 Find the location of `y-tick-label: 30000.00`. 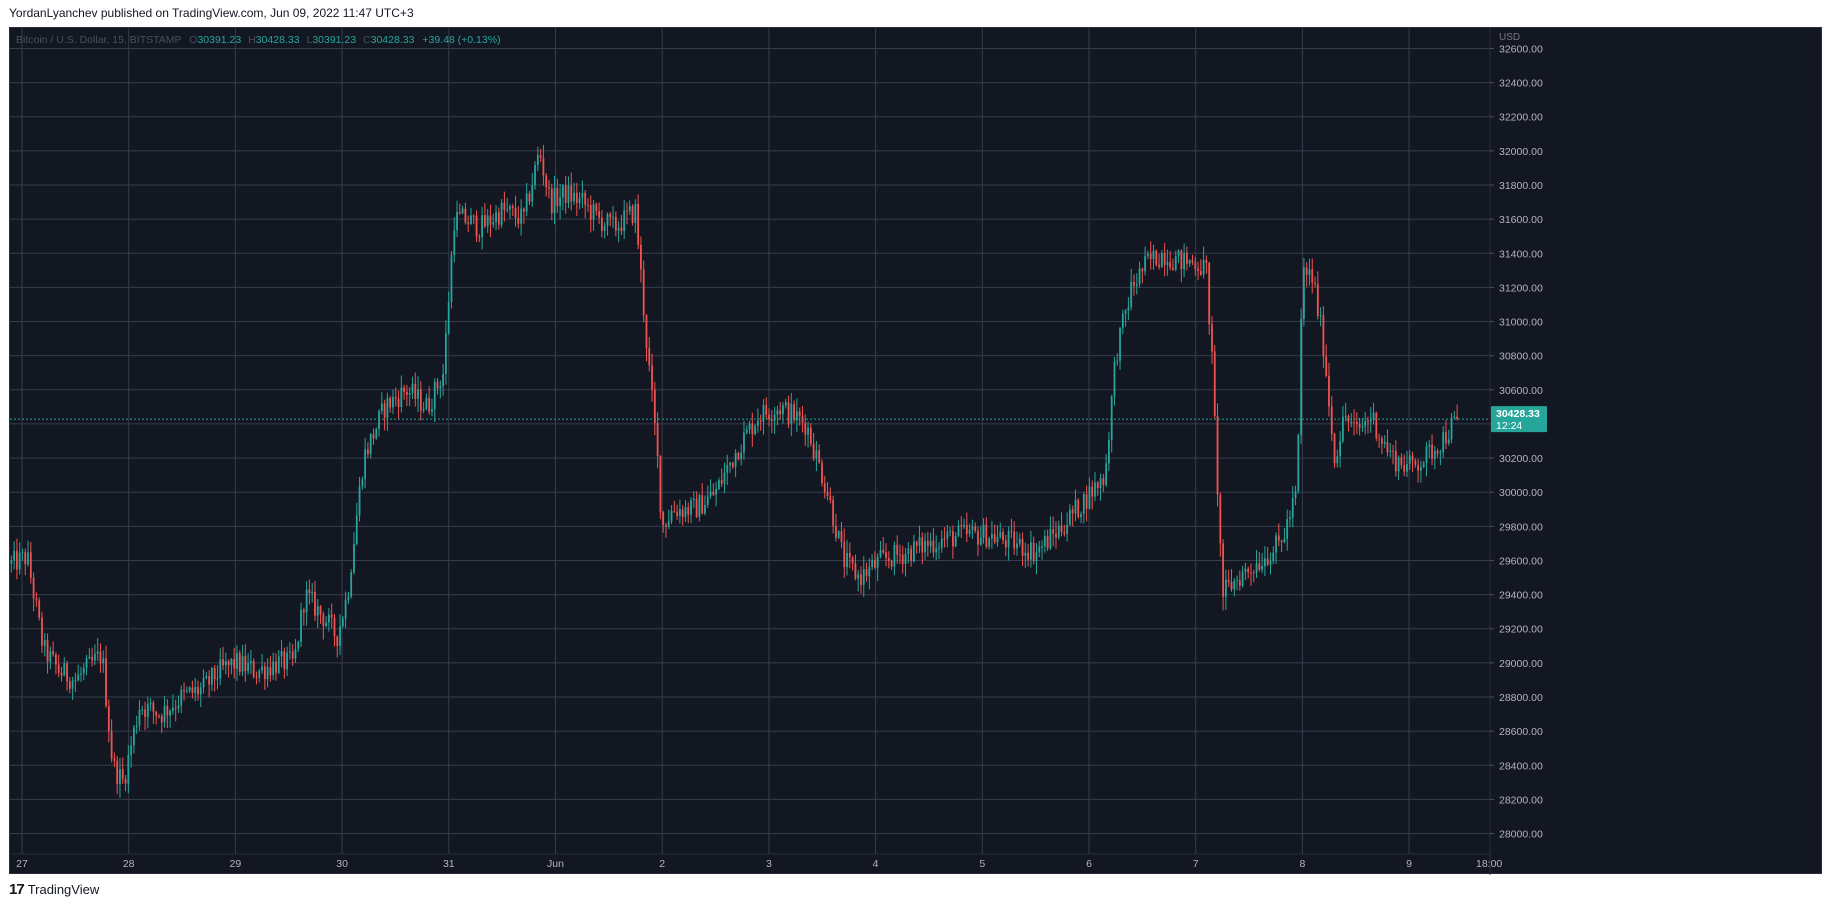

y-tick-label: 30000.00 is located at coordinates (1521, 493).